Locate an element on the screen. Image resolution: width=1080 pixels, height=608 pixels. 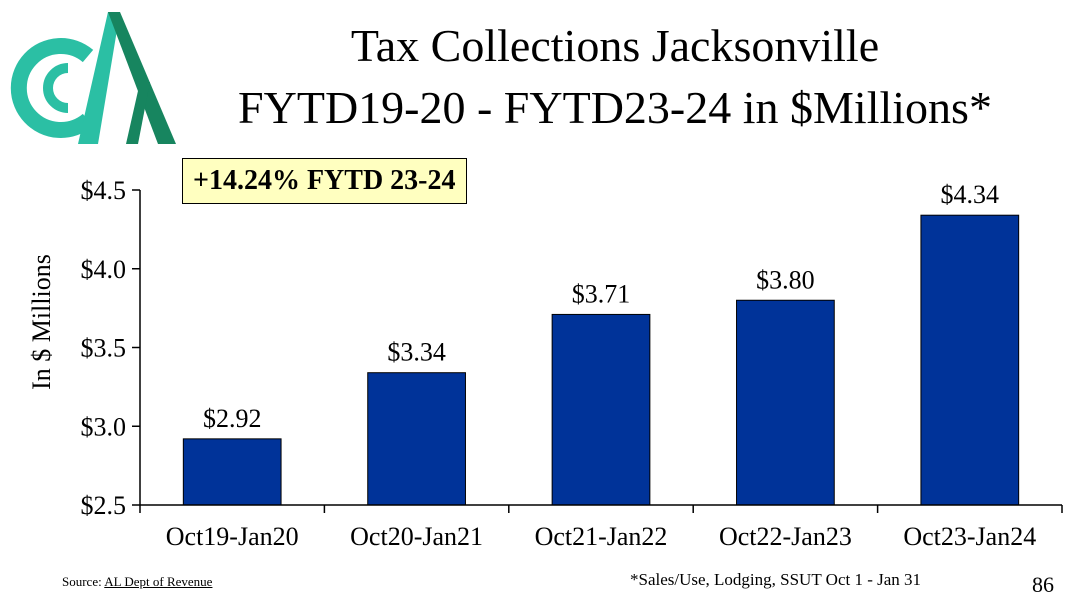
source-label: Source: is located at coordinates (82, 581).